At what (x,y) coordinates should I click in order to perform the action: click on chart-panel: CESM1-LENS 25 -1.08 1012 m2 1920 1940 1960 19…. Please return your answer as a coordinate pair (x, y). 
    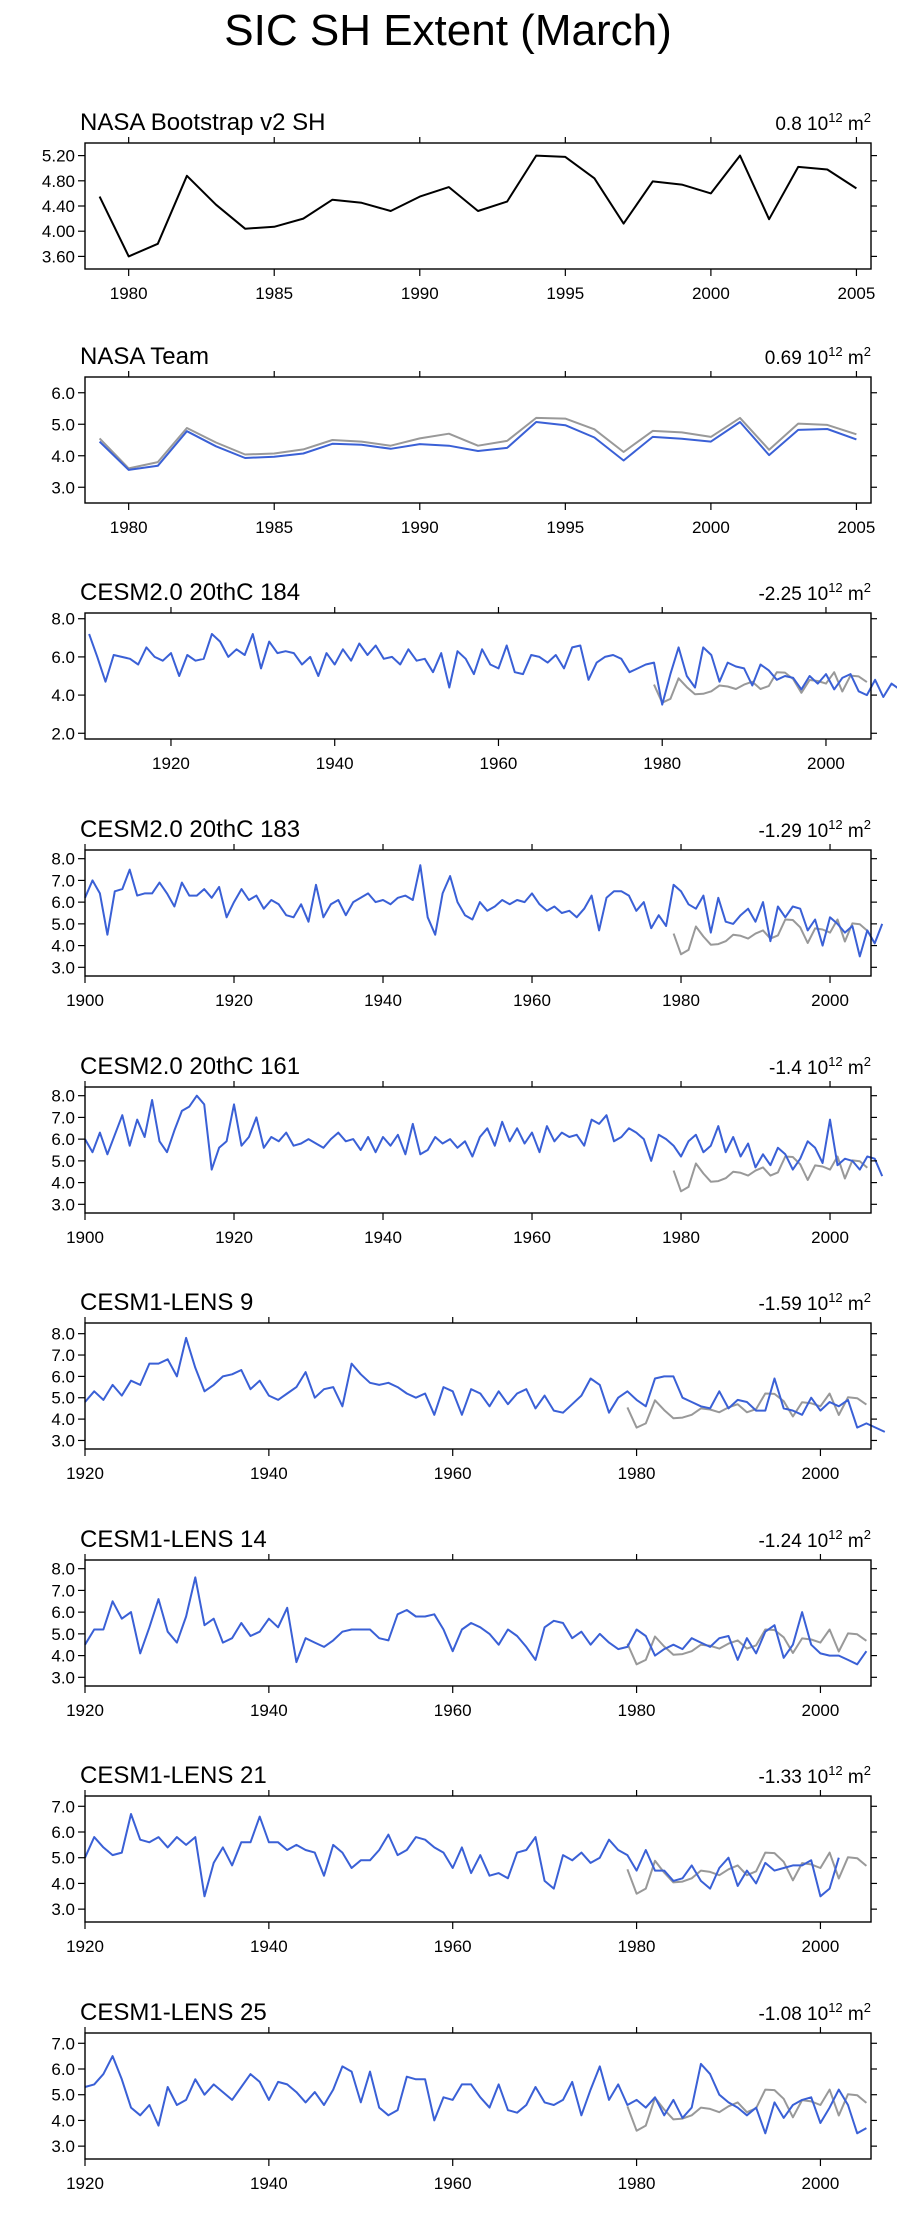
    Looking at the image, I should click on (464, 2096).